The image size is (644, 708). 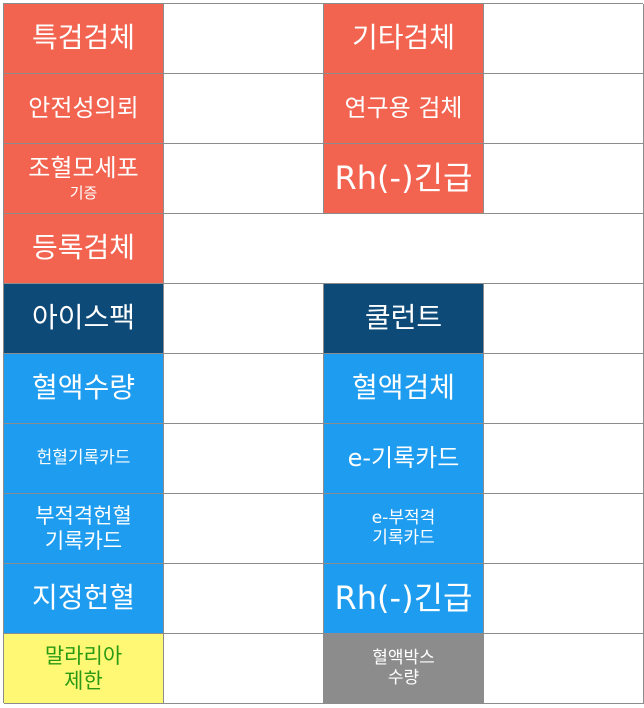 I want to click on label-blood-specimen: 혈액검체, so click(x=404, y=389).